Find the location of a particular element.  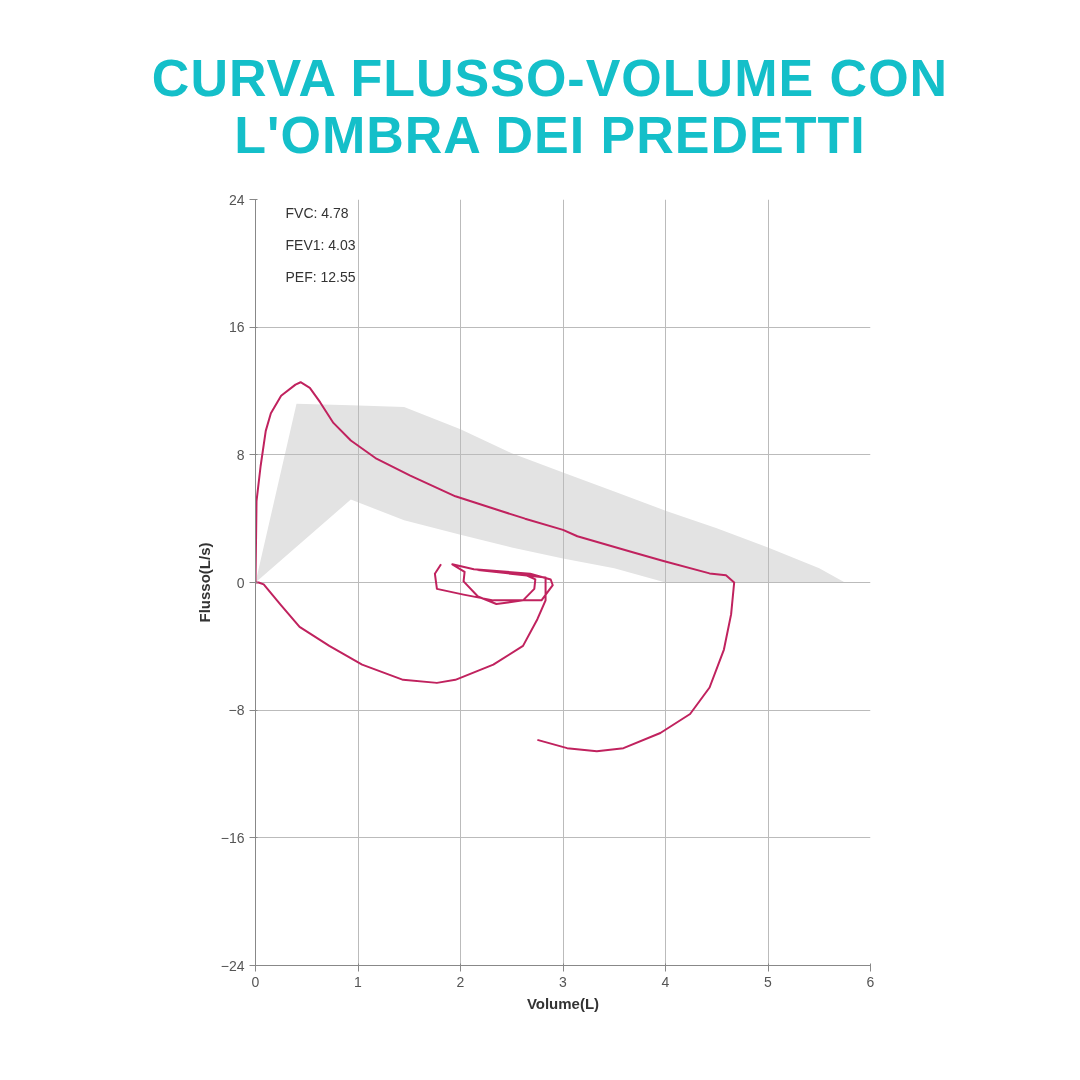

y-tick-label: 8 is located at coordinates (240, 455).